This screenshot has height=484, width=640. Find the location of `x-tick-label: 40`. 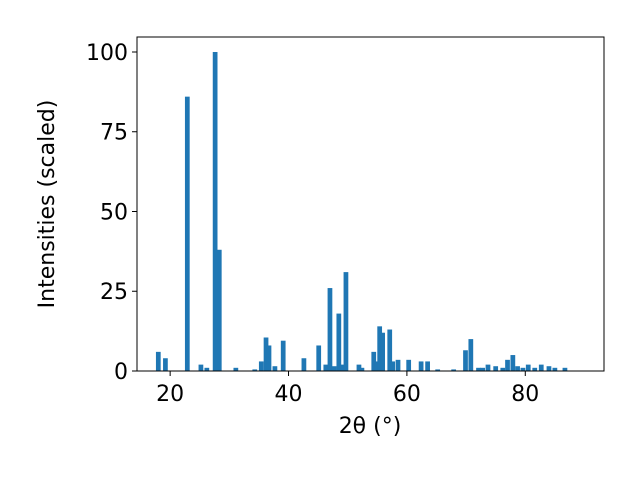

x-tick-label: 40 is located at coordinates (289, 394).